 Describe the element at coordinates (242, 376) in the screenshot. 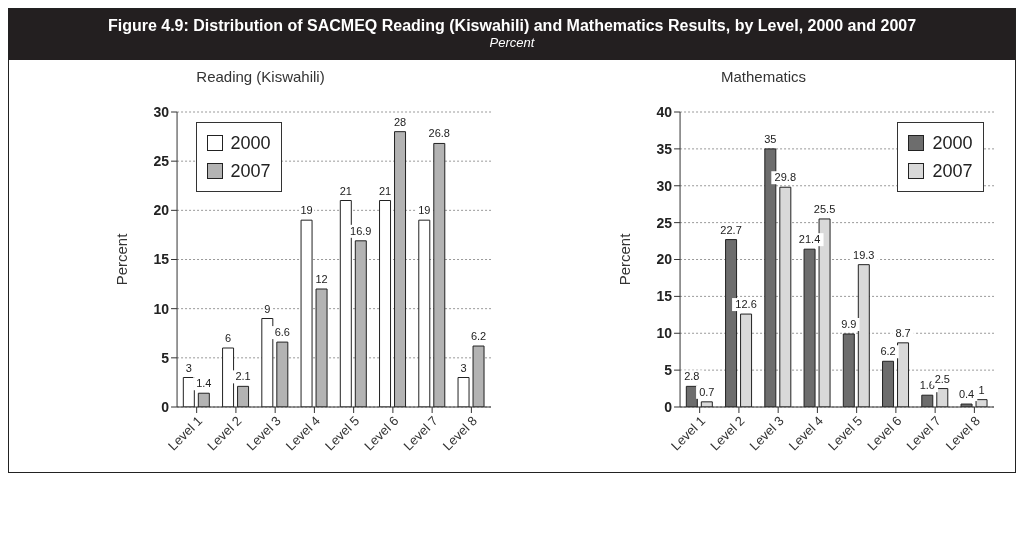

I see `data-label: 2.1` at that location.